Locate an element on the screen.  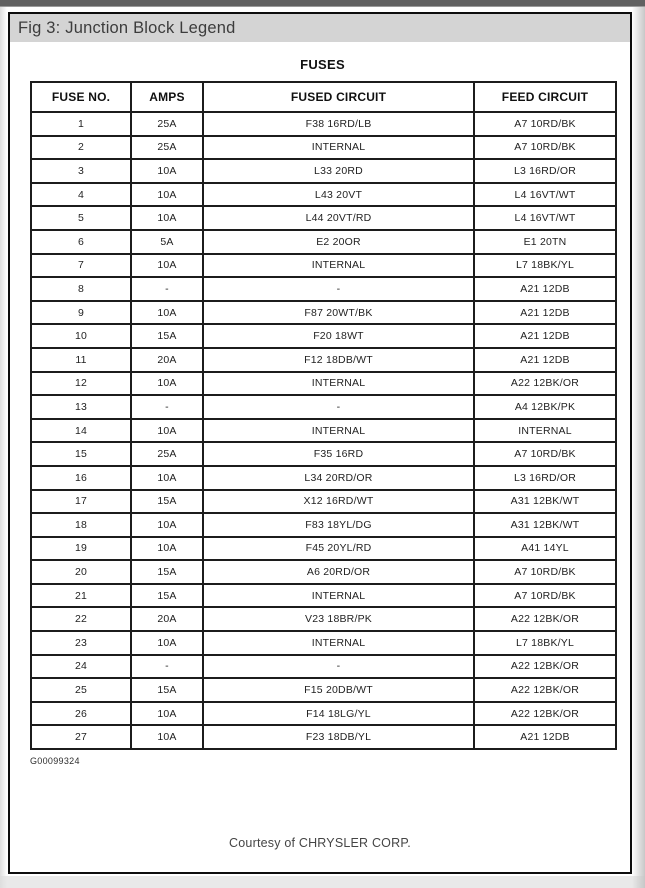
feed-circuit-cell: A4 12BK/PK is located at coordinates (545, 407).